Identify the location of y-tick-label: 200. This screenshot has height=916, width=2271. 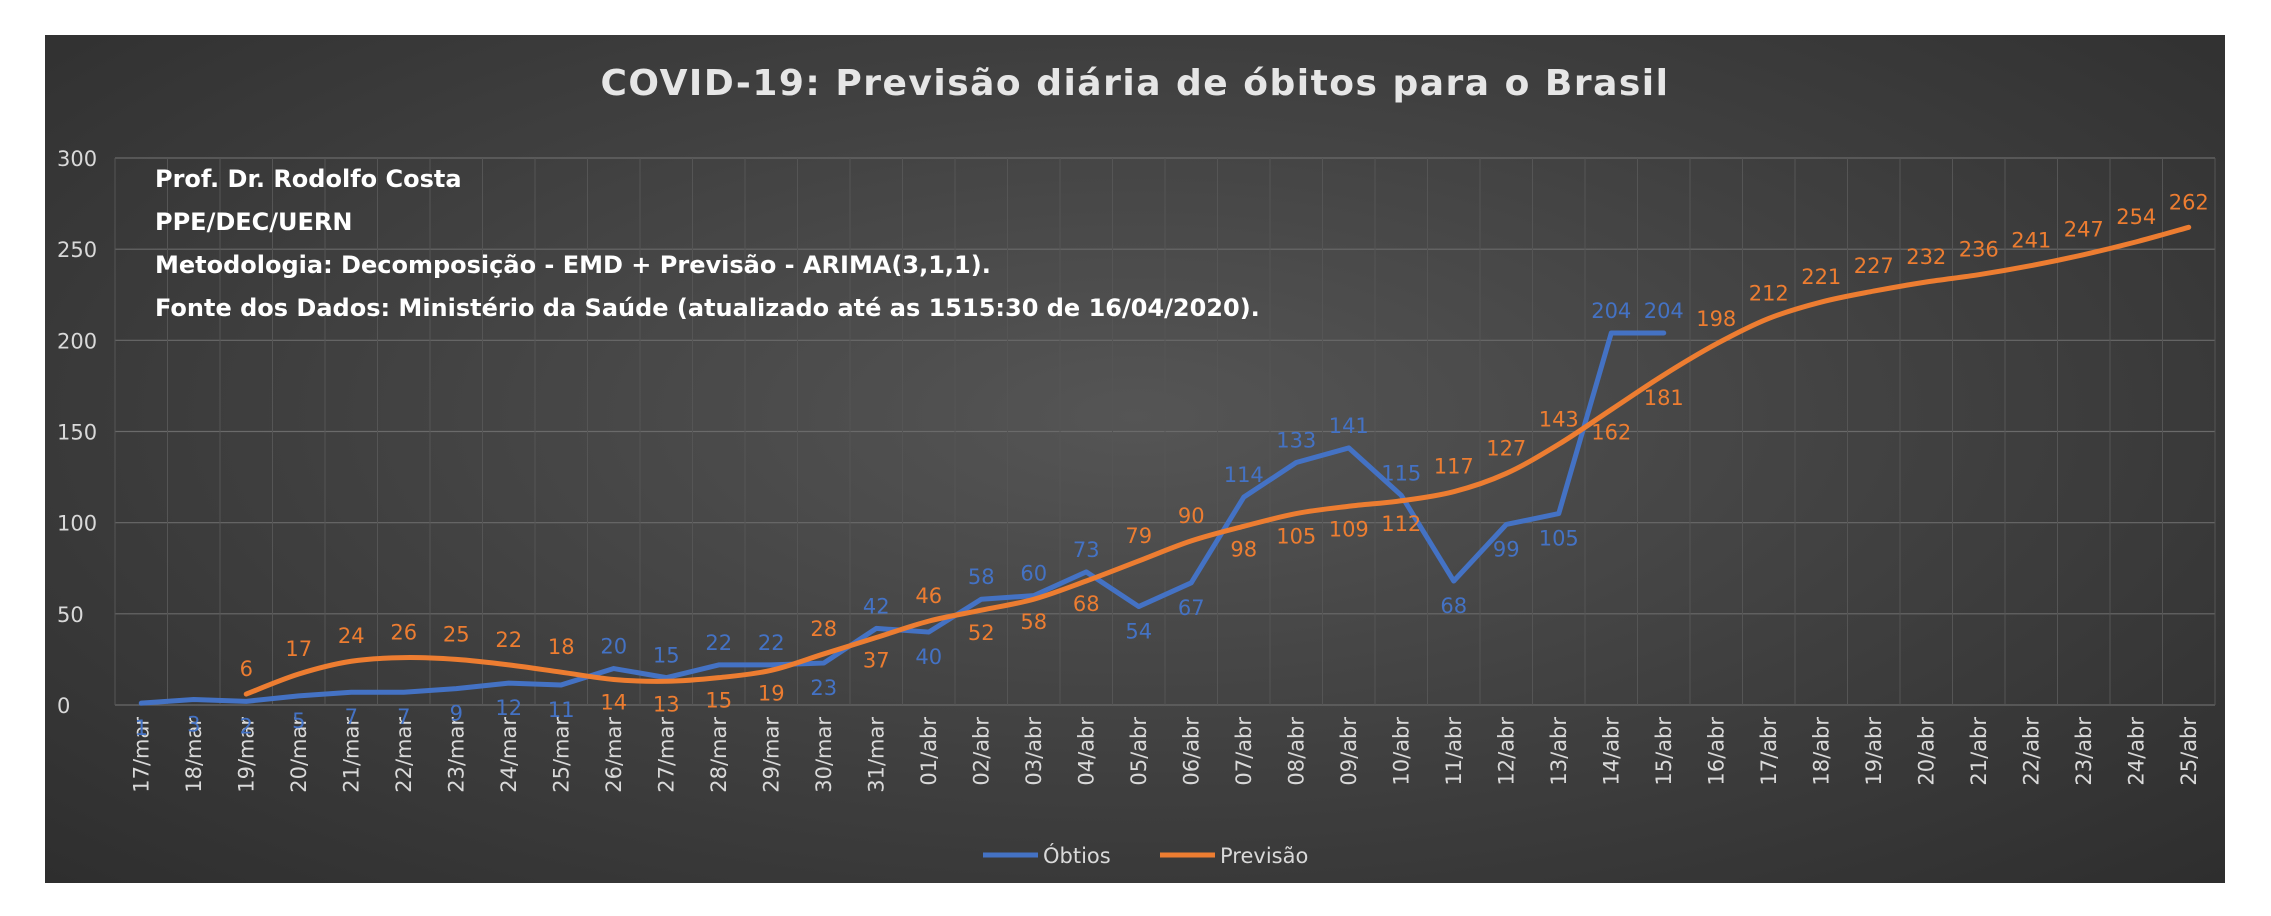
(77, 341).